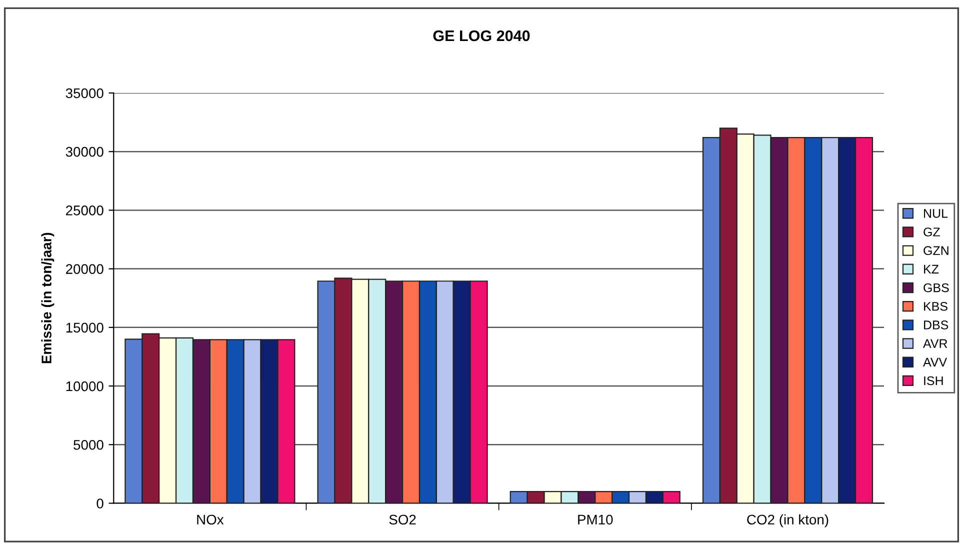 The height and width of the screenshot is (547, 963). I want to click on y-tick-label: 25000, so click(85, 211).